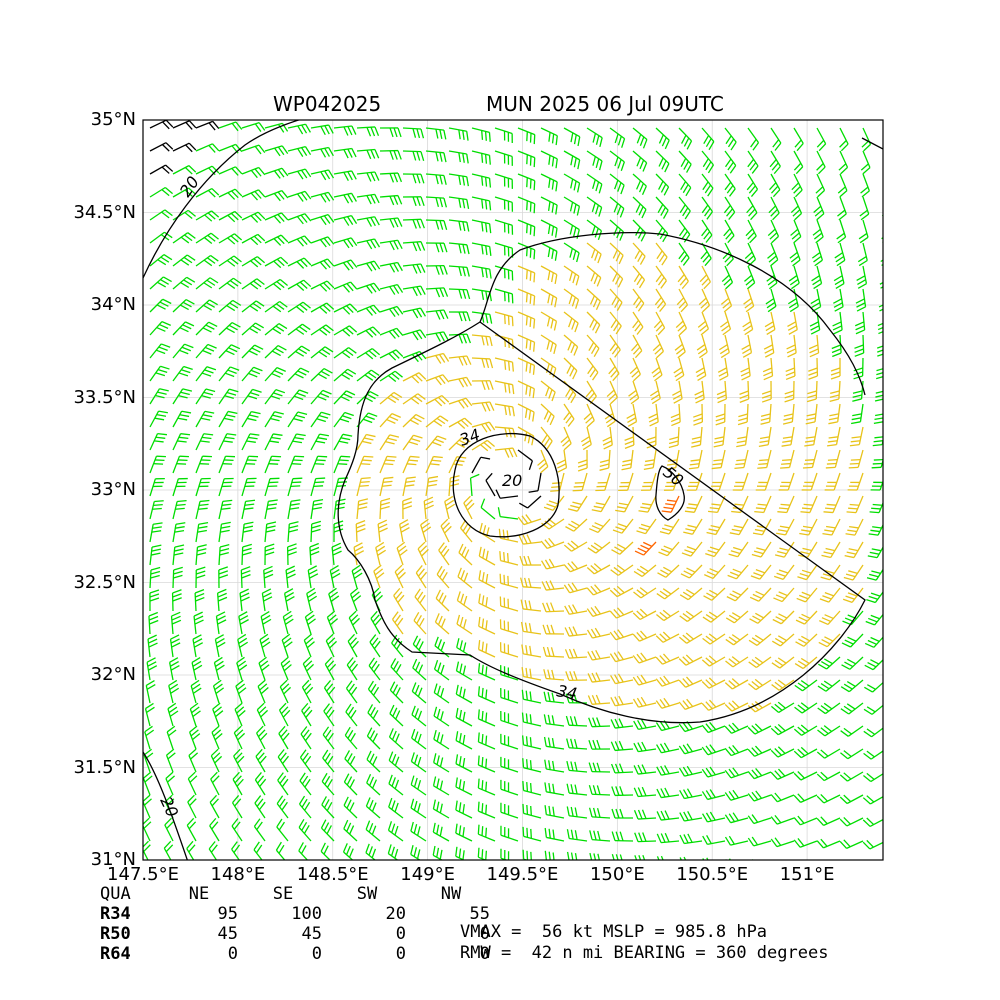 This screenshot has height=1000, width=1000. What do you see at coordinates (712, 874) in the screenshot?
I see `longitude-tick-label: 150.5°E` at bounding box center [712, 874].